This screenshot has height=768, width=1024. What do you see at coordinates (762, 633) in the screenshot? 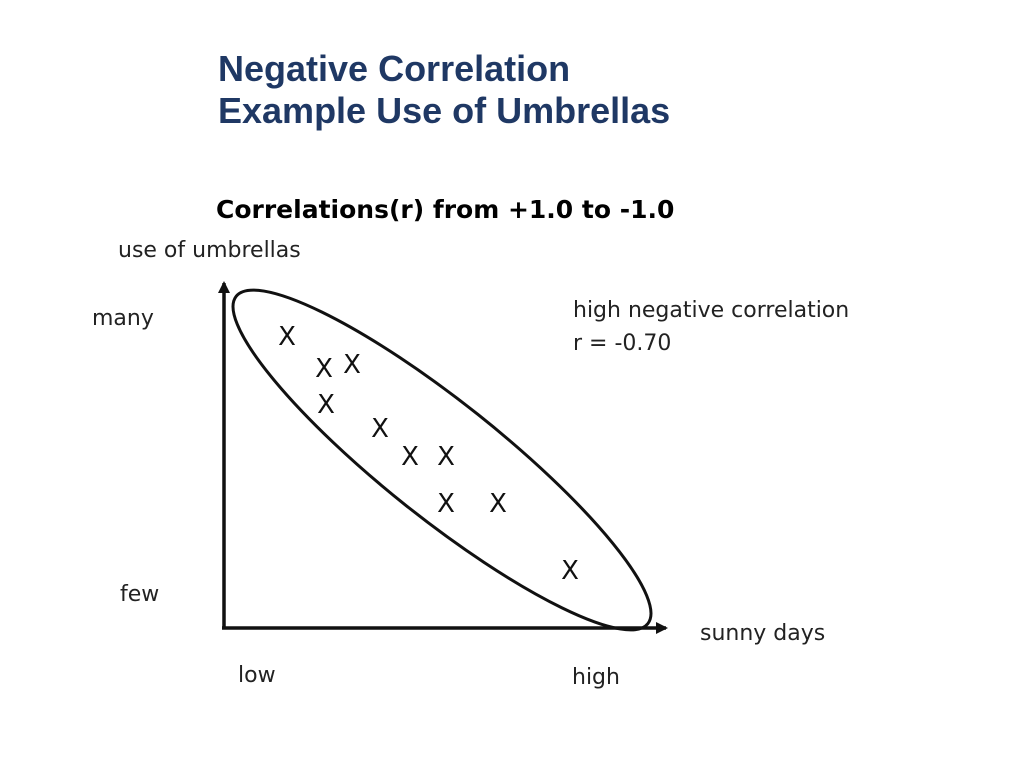
I see `x-axis-label: sunny days` at bounding box center [762, 633].